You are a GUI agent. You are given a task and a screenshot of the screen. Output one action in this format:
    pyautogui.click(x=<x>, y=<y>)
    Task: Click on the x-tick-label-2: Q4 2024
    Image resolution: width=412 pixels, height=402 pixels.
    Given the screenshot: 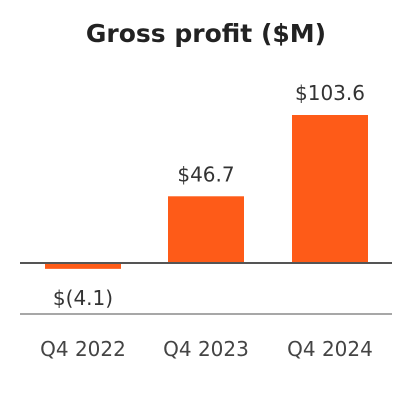 What is the action you would take?
    pyautogui.click(x=330, y=349)
    